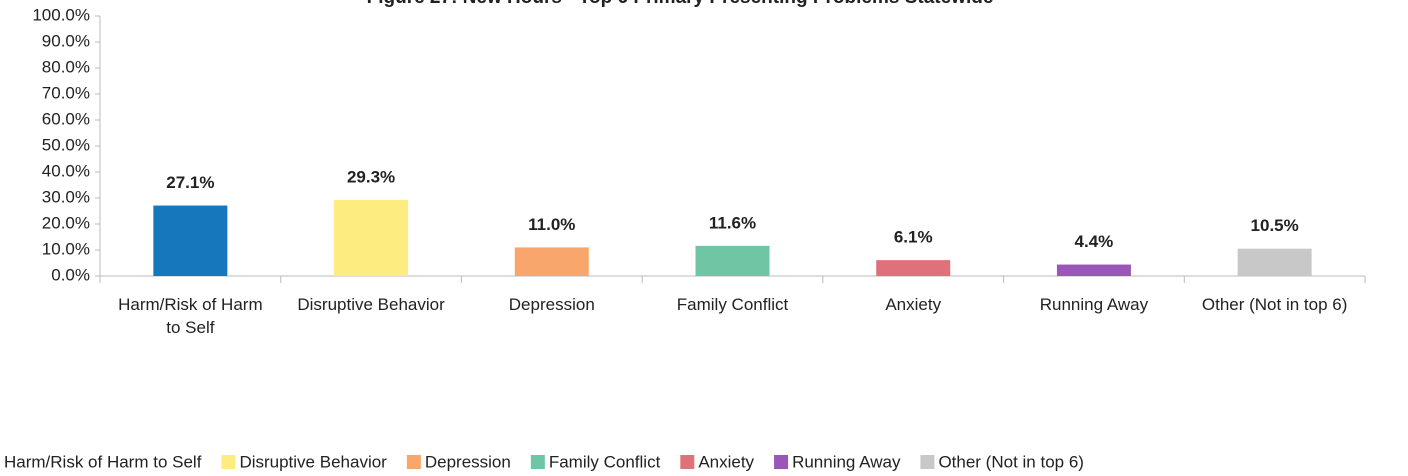 The image size is (1408, 476). What do you see at coordinates (733, 304) in the screenshot?
I see `x-tick-label: Family Conflict` at bounding box center [733, 304].